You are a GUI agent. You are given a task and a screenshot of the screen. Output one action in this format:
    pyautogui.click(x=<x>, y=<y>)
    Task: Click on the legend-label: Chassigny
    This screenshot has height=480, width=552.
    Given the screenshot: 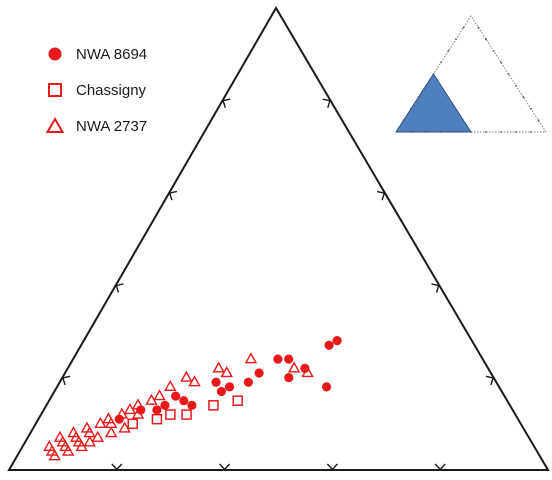 What is the action you would take?
    pyautogui.click(x=111, y=90)
    